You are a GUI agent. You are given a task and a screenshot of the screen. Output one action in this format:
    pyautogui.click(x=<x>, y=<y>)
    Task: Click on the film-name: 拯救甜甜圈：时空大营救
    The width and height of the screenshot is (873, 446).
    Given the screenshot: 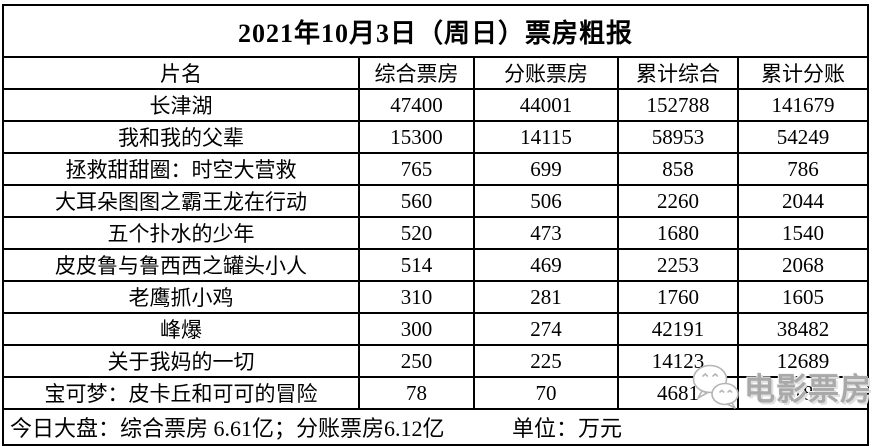 What is the action you would take?
    pyautogui.click(x=181, y=169)
    